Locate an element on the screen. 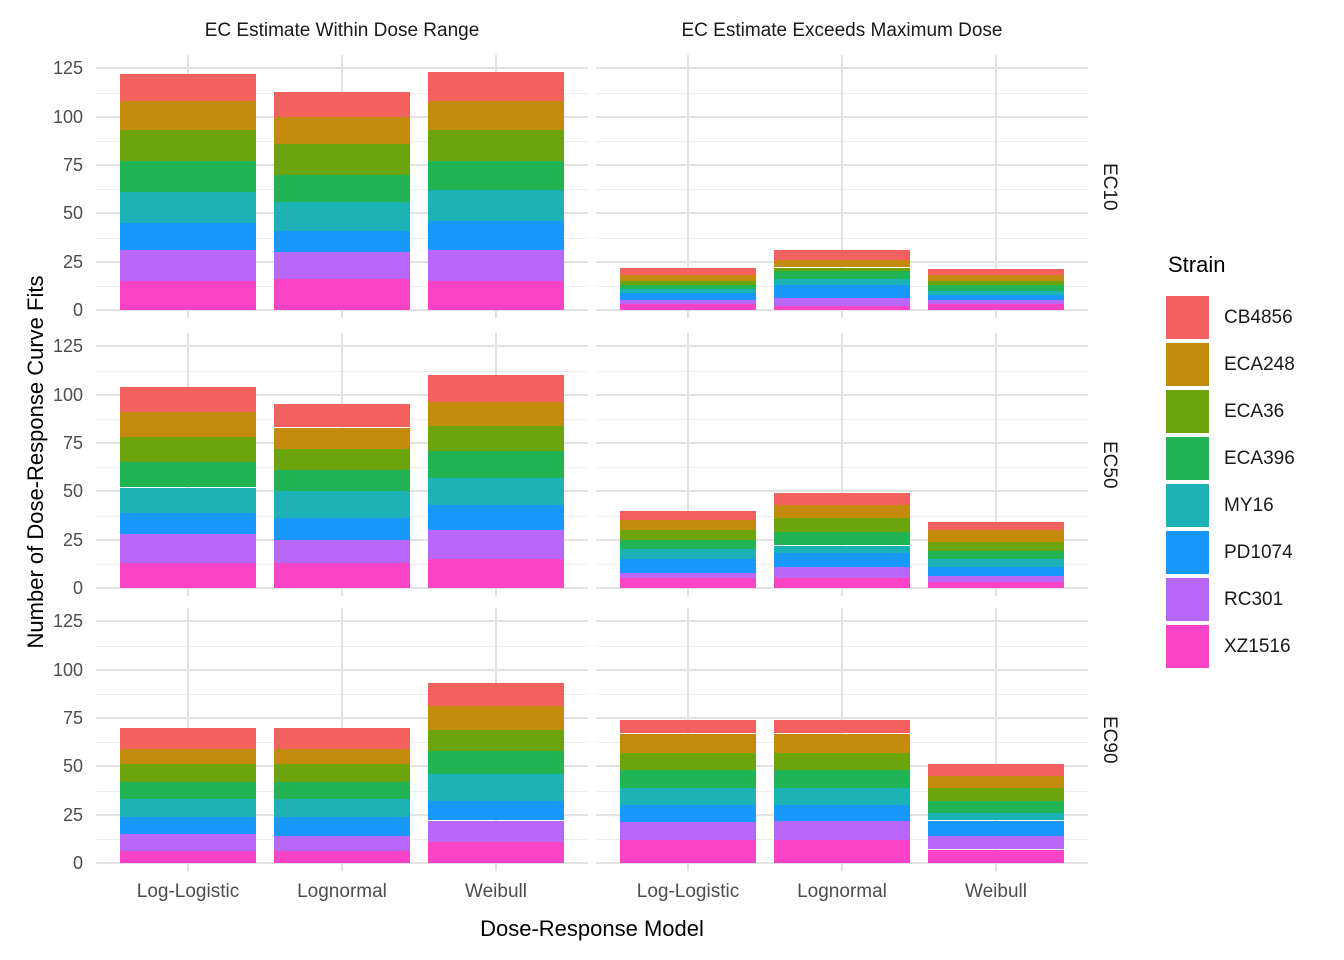 This screenshot has width=1344, height=960. y-tick-label: 100 is located at coordinates (67, 669).